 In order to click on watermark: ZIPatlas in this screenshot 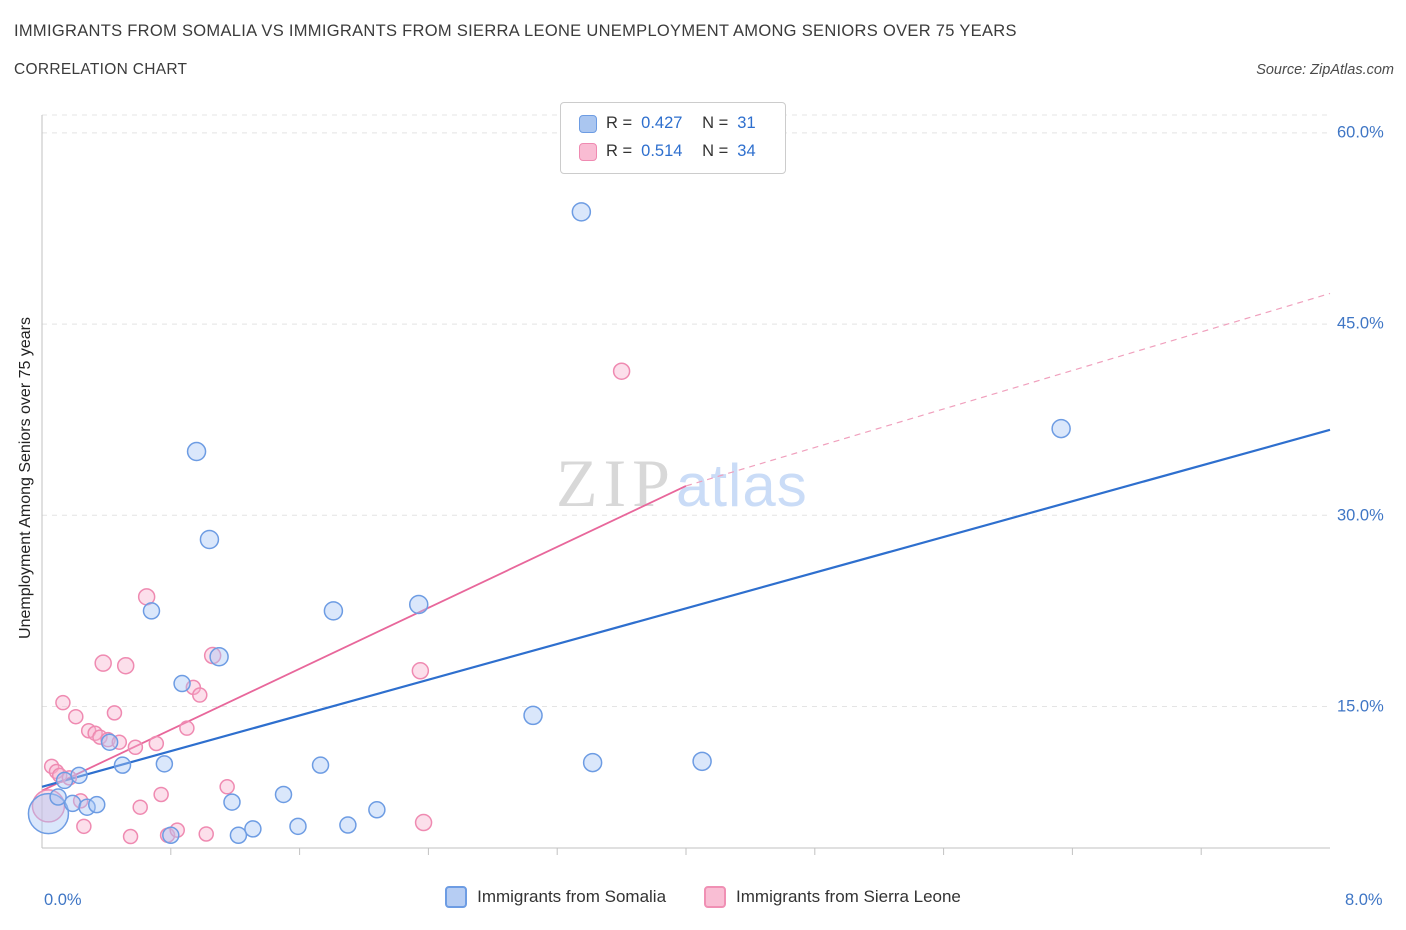, I will do `click(682, 483)`.